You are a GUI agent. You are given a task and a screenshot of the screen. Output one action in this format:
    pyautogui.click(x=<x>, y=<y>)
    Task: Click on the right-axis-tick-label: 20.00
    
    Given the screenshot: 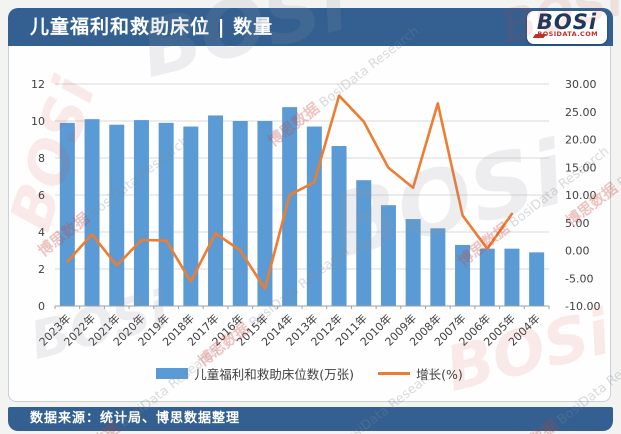 What is the action you would take?
    pyautogui.click(x=581, y=140)
    